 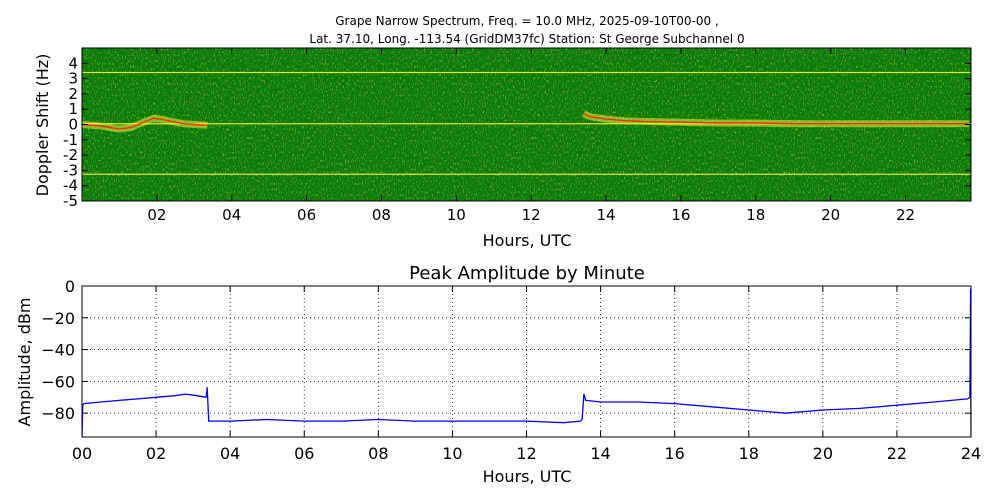 What do you see at coordinates (527, 476) in the screenshot?
I see `amplitude-xlabel: Hours, UTC` at bounding box center [527, 476].